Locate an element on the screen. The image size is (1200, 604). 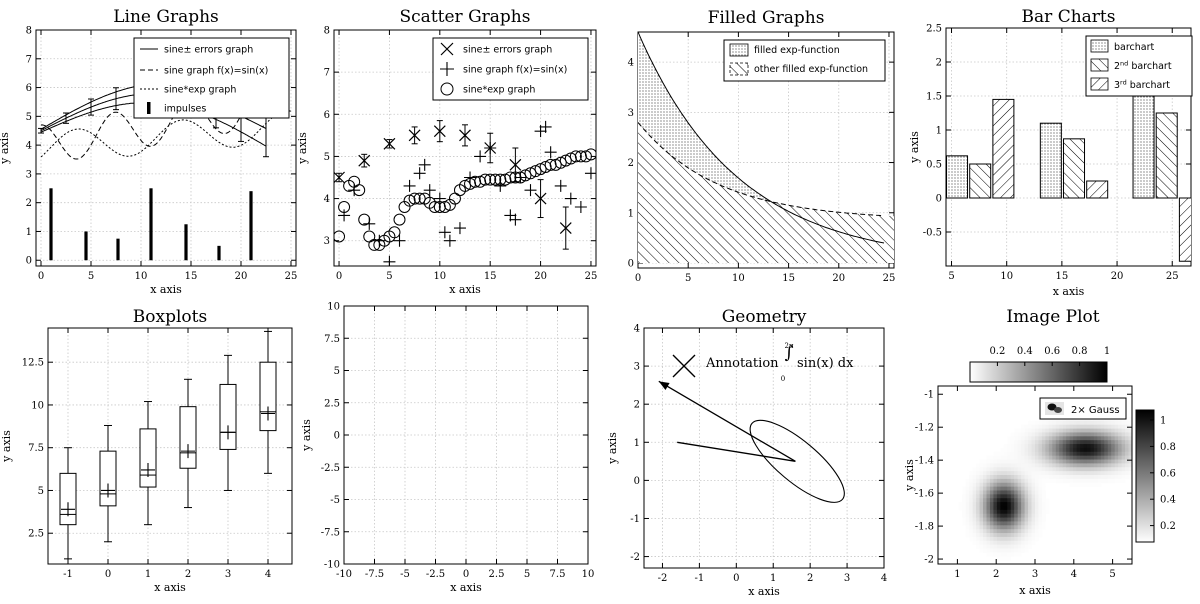
x-tick-label: 1 is located at coordinates (773, 578).